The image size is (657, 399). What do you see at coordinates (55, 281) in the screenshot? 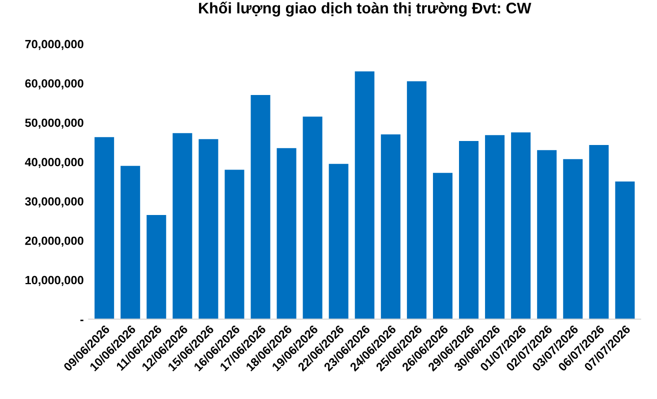
I see `y-tick-label: 10,000,000` at bounding box center [55, 281].